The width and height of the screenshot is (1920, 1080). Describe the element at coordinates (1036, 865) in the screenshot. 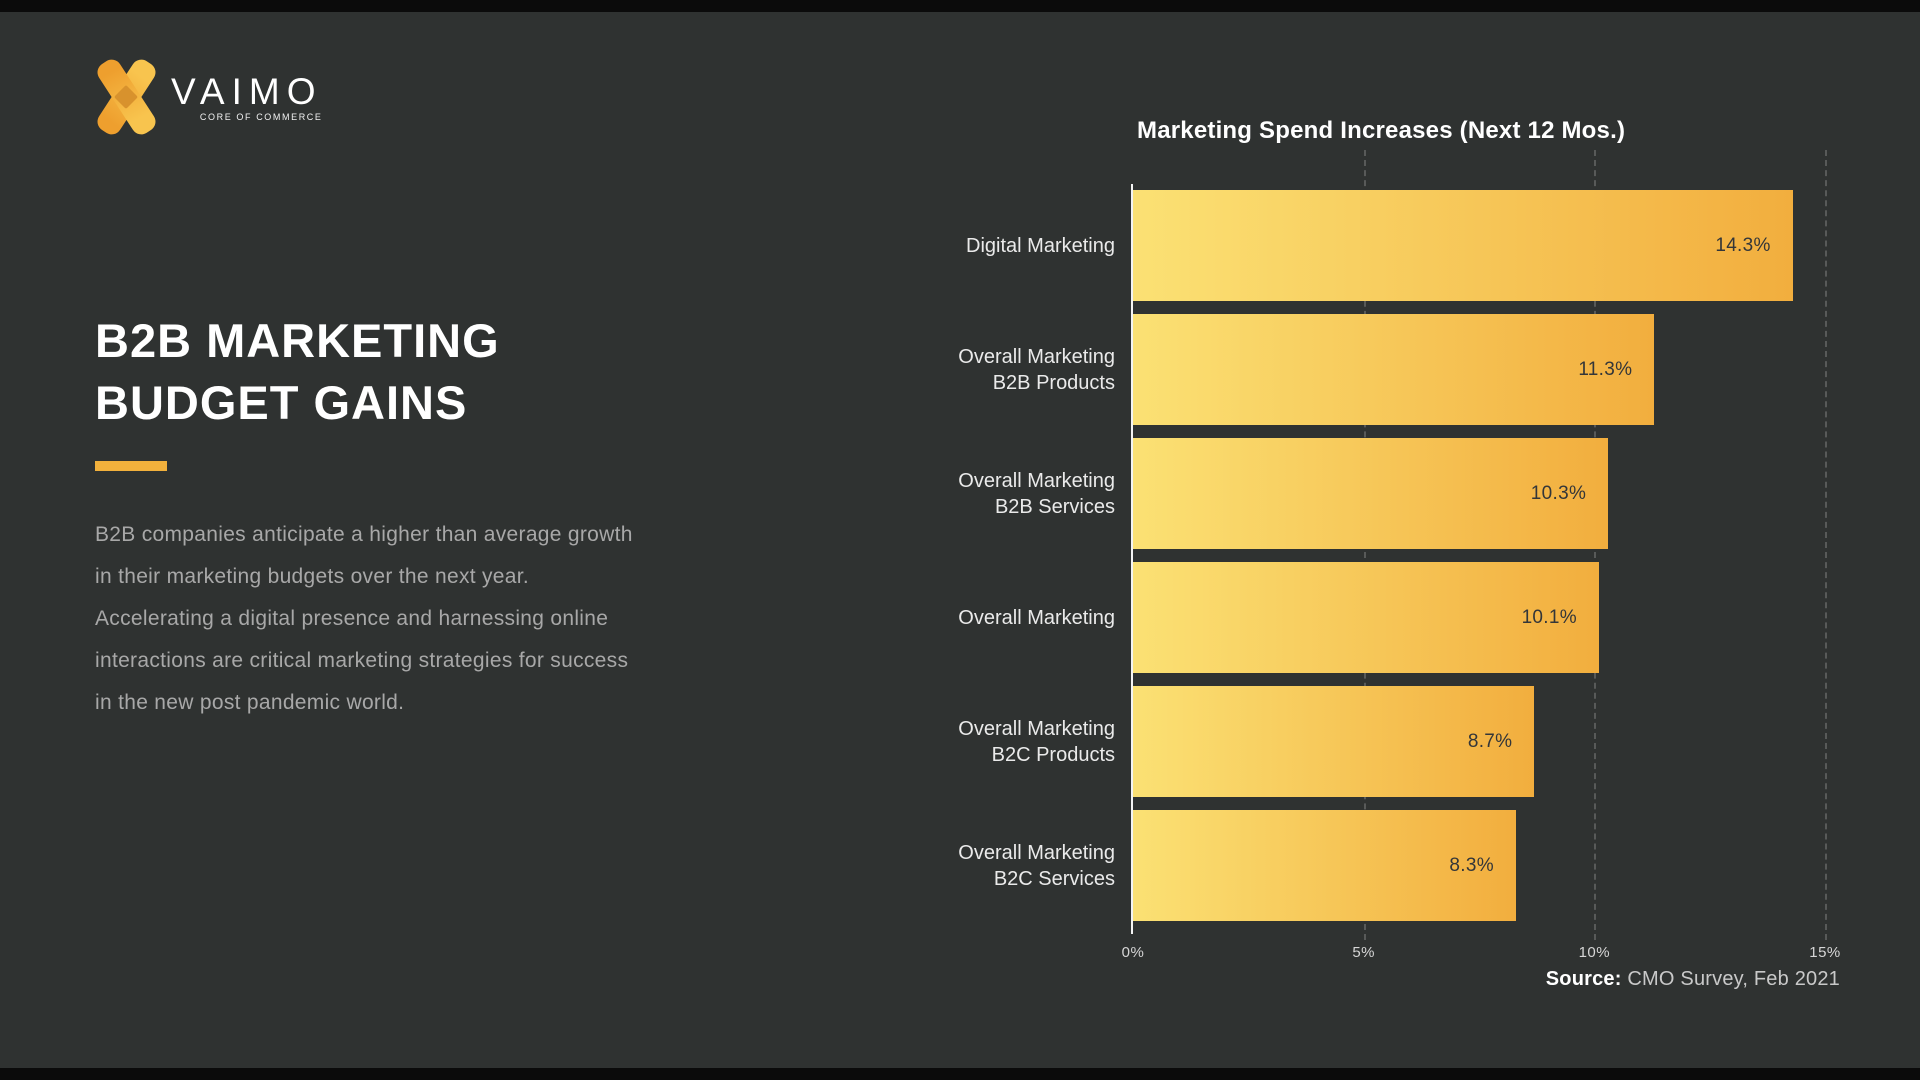

I see `bar-category-label: Overall Marketing B2C Services` at that location.